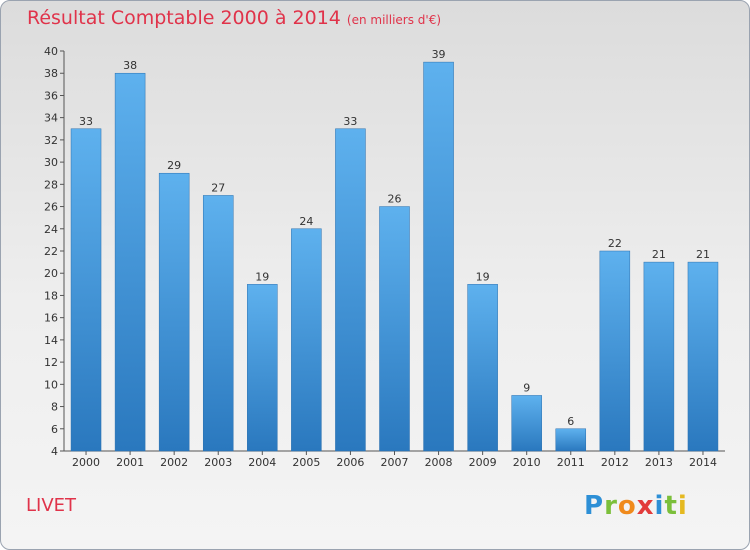 The height and width of the screenshot is (550, 750). Describe the element at coordinates (627, 506) in the screenshot. I see `logo-letter: o` at that location.